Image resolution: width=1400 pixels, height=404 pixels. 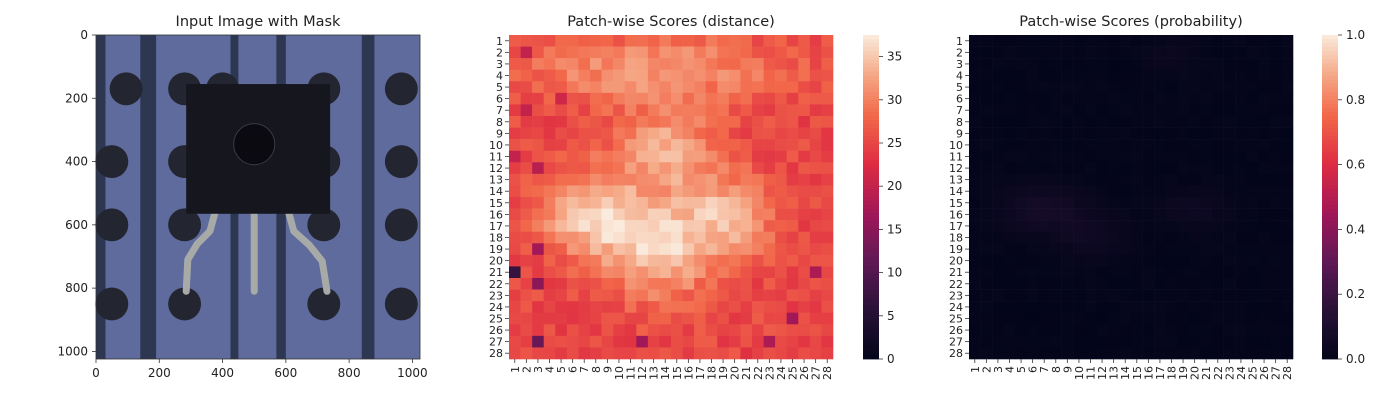 I want to click on colorbar-tick-label: 30, so click(x=894, y=100).